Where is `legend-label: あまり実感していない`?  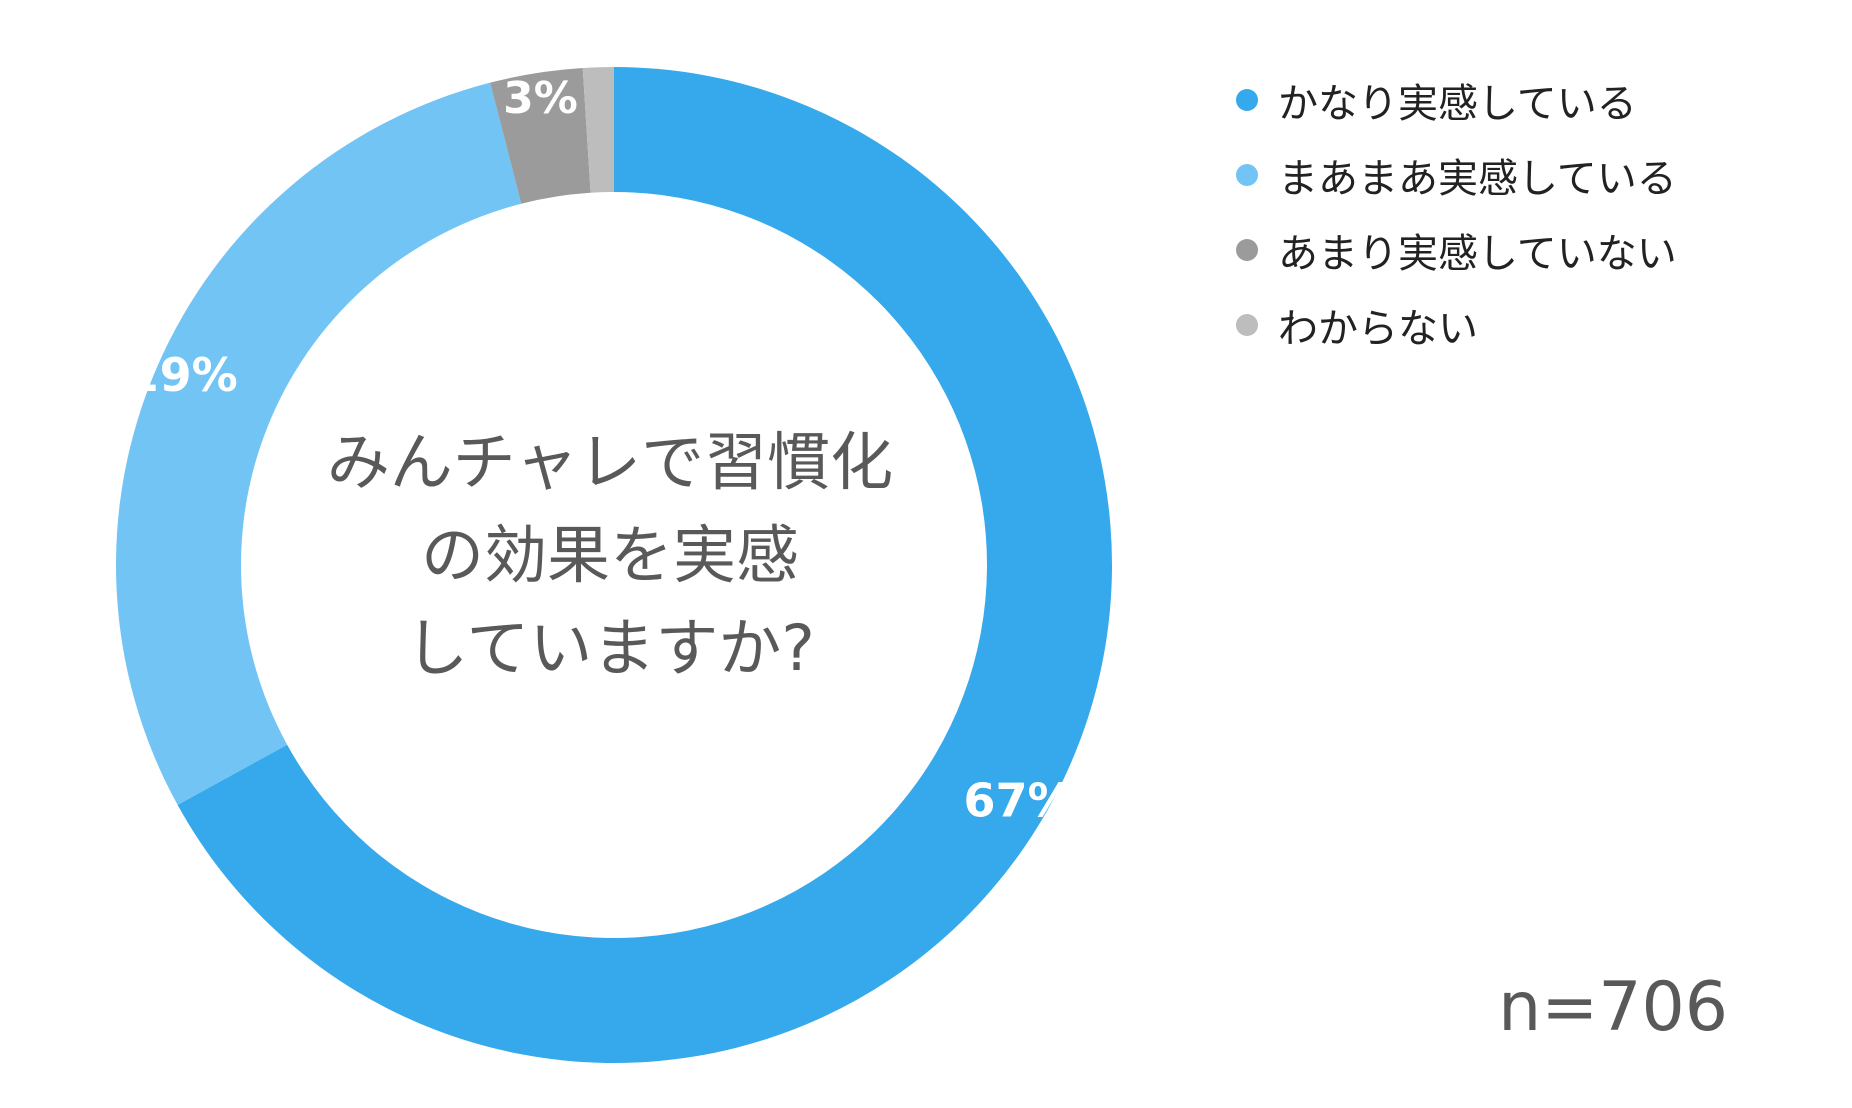
legend-label: あまり実感していない is located at coordinates (1477, 253).